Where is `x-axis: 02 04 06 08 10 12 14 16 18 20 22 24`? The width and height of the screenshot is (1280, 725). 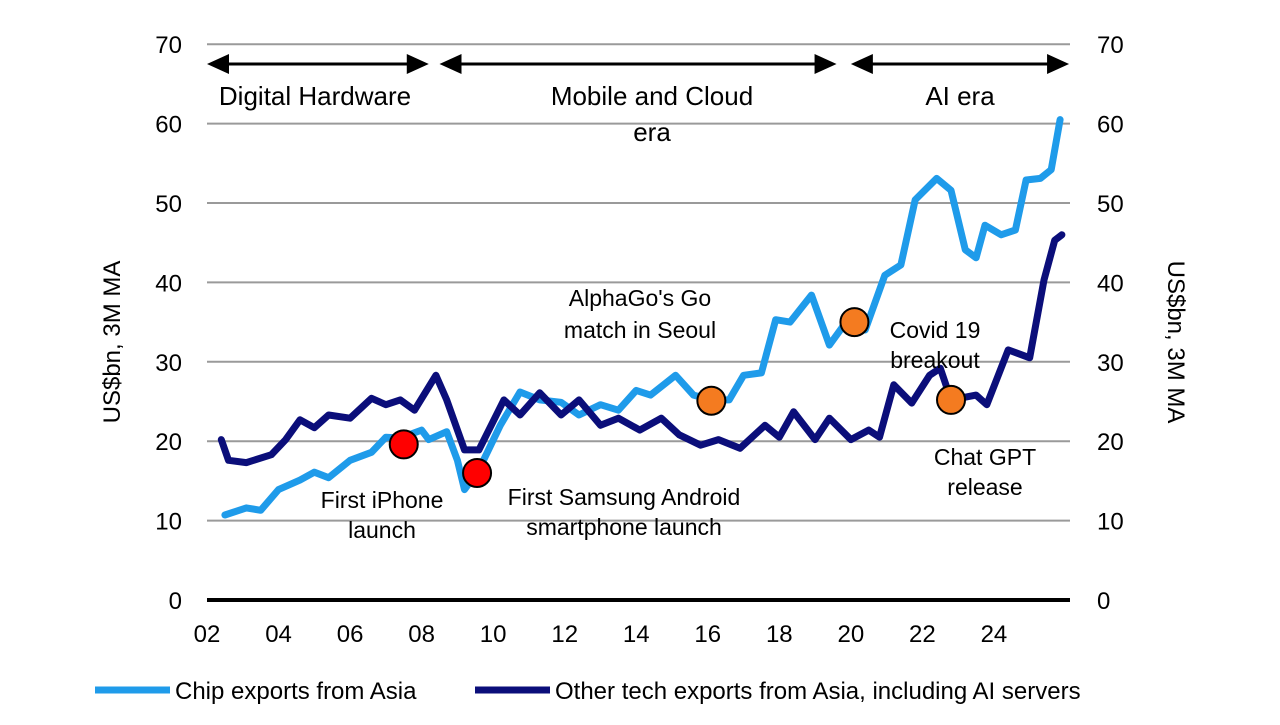 x-axis: 02 04 06 08 10 12 14 16 18 20 22 24 is located at coordinates (601, 634).